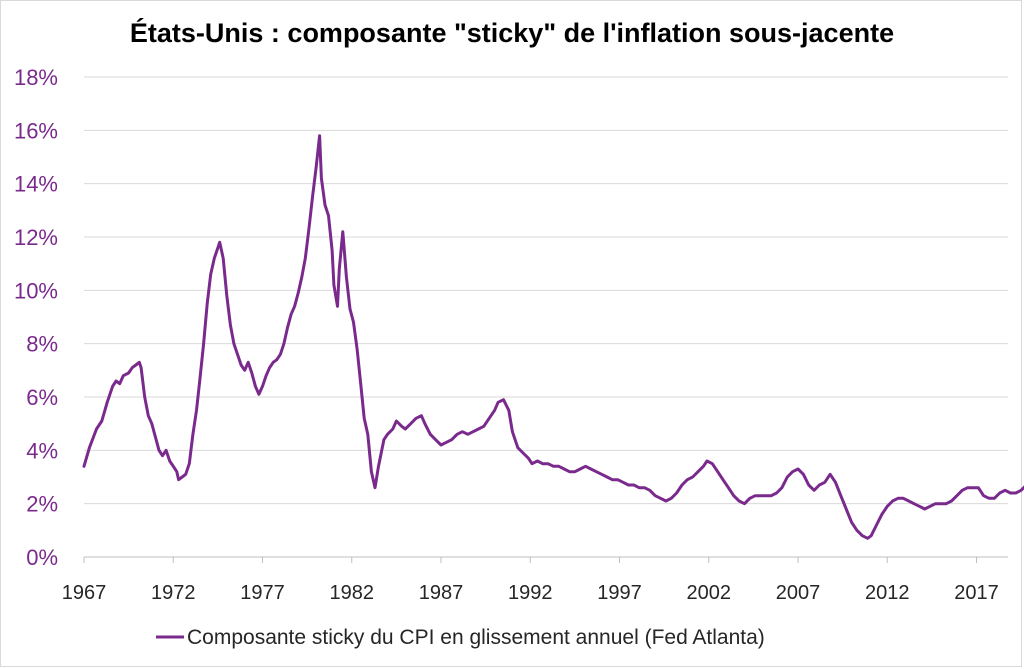 The width and height of the screenshot is (1024, 669). I want to click on y-tick-label: 14%, so click(36, 184).